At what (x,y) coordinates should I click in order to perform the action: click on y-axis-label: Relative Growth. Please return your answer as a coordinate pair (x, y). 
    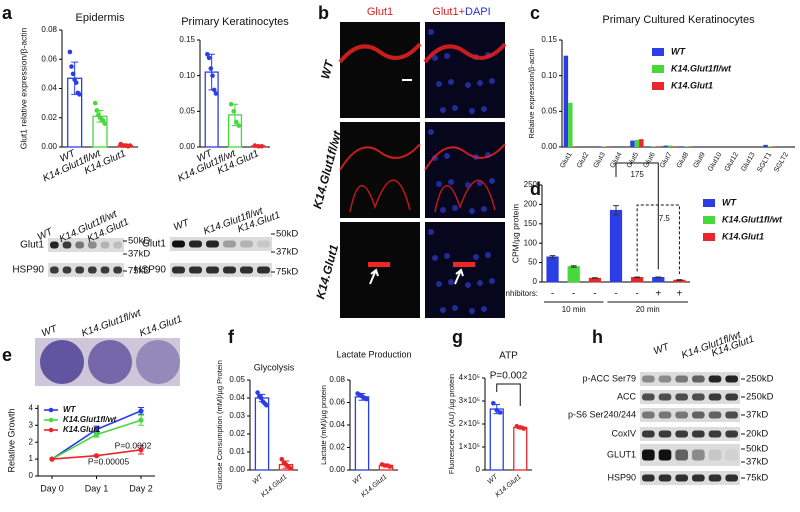
    Looking at the image, I should click on (11, 440).